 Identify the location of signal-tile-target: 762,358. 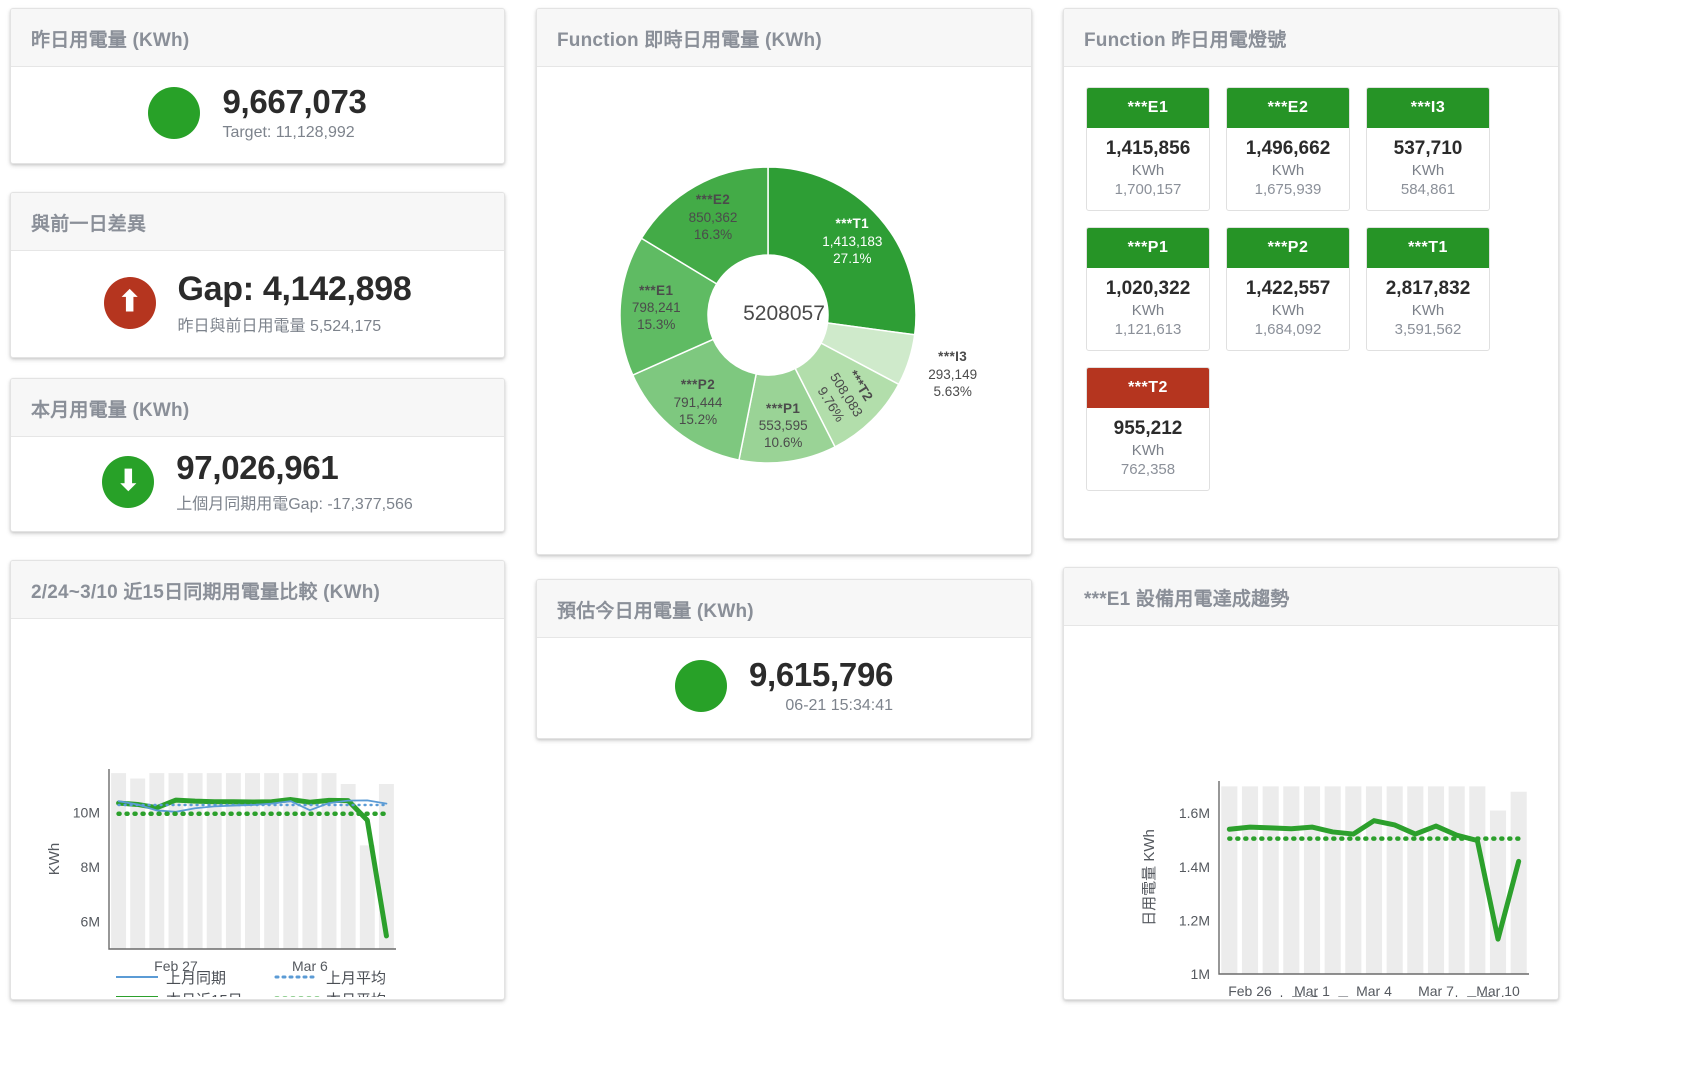
(1148, 469).